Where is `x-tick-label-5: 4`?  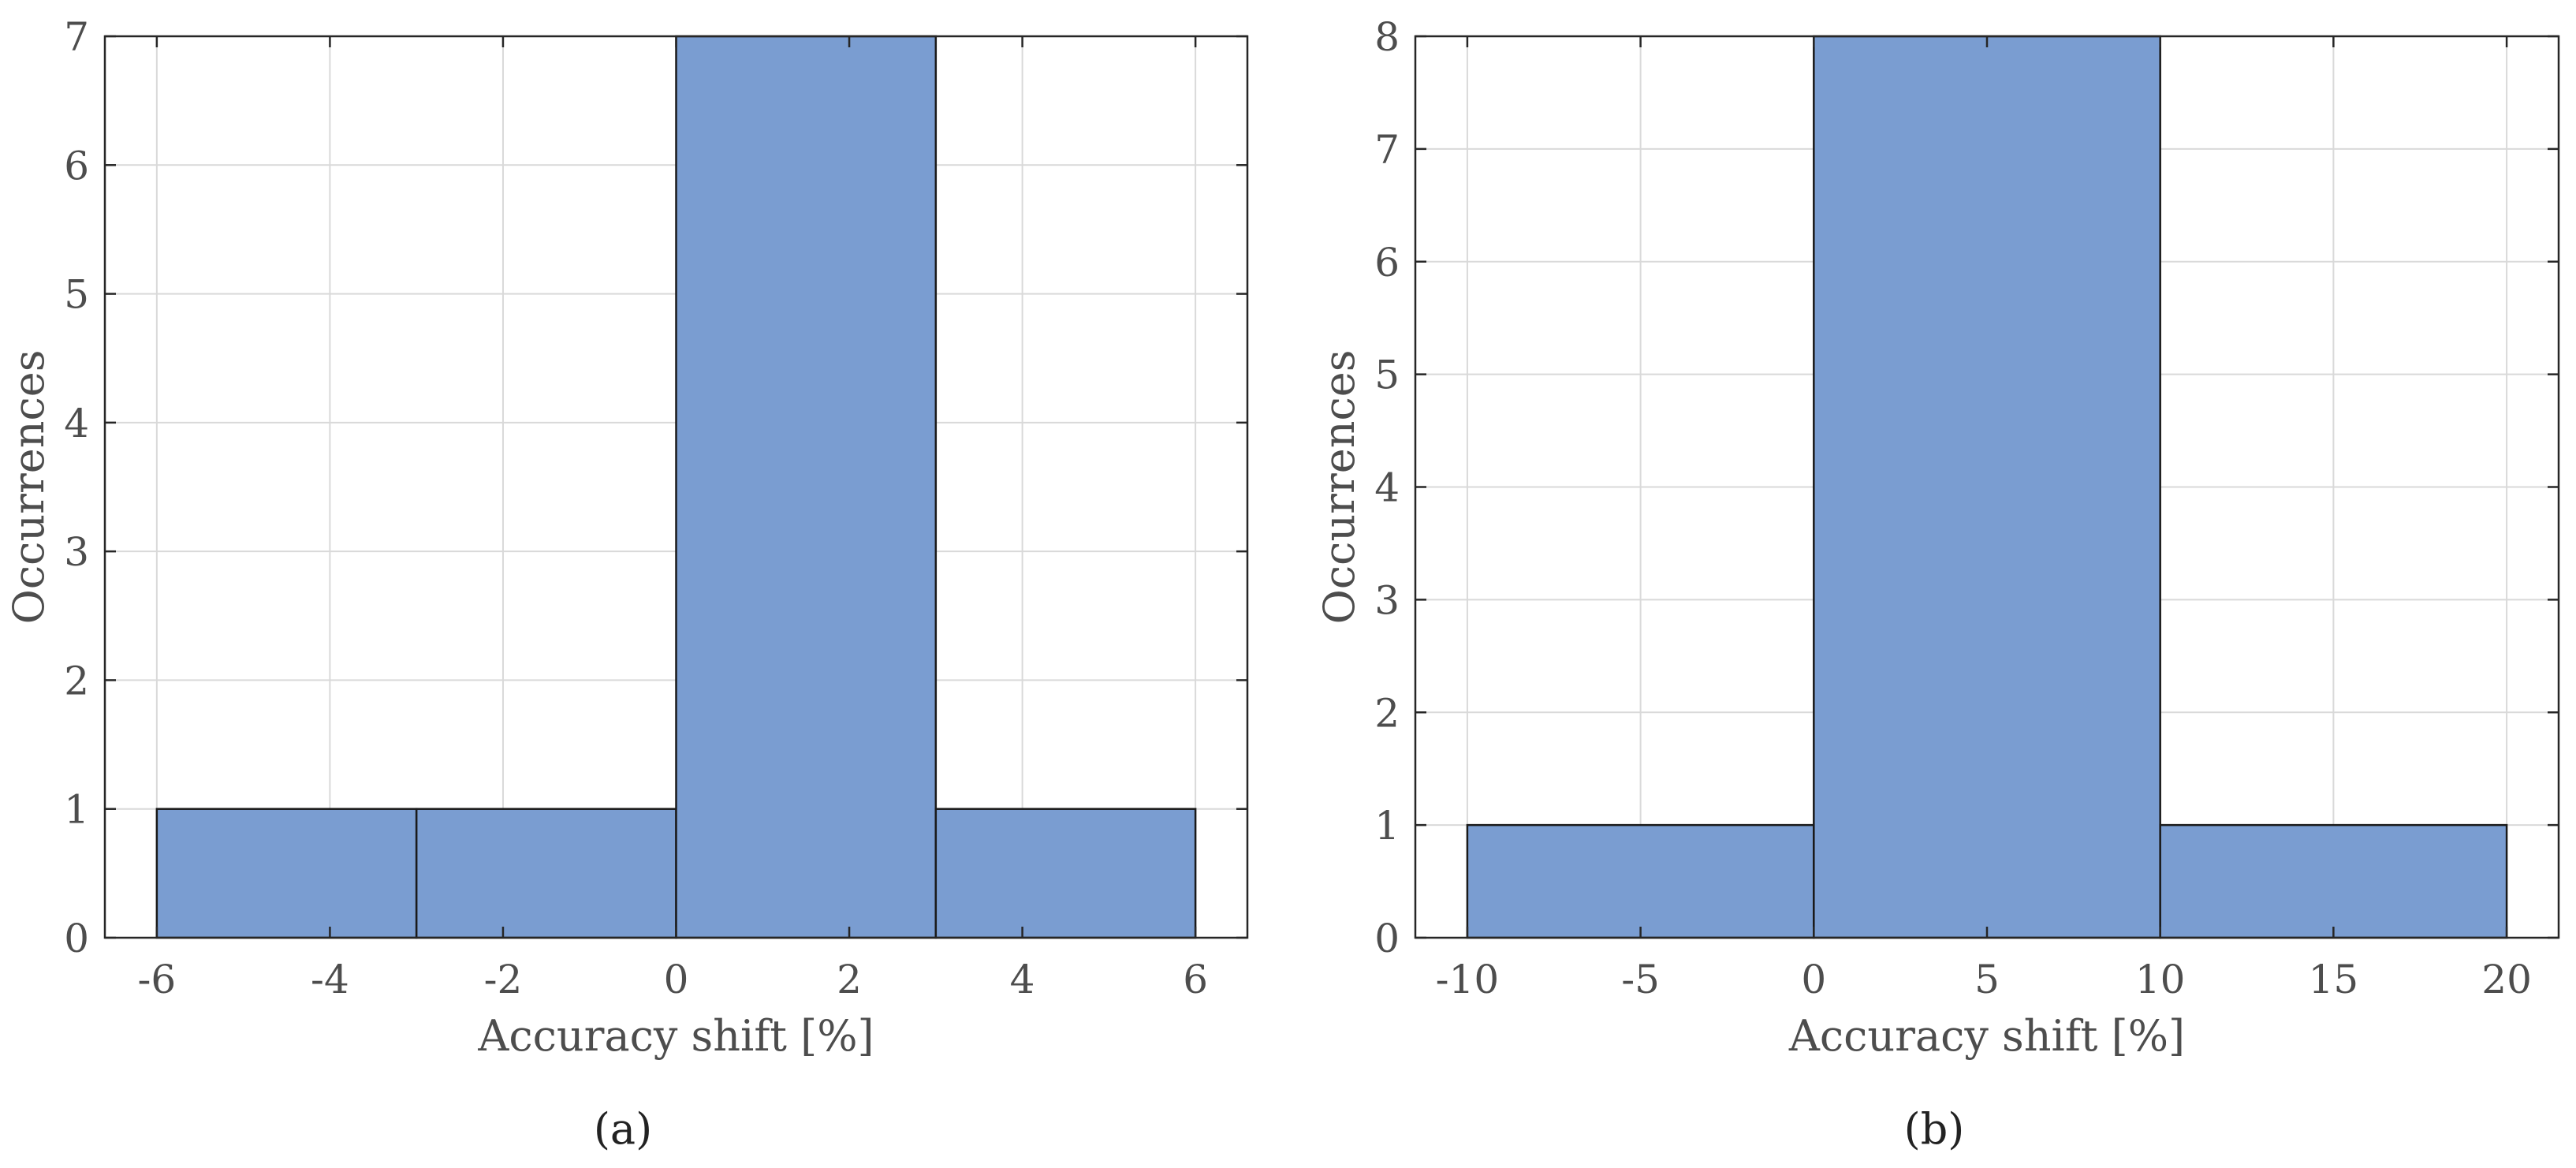 x-tick-label-5: 4 is located at coordinates (1023, 979).